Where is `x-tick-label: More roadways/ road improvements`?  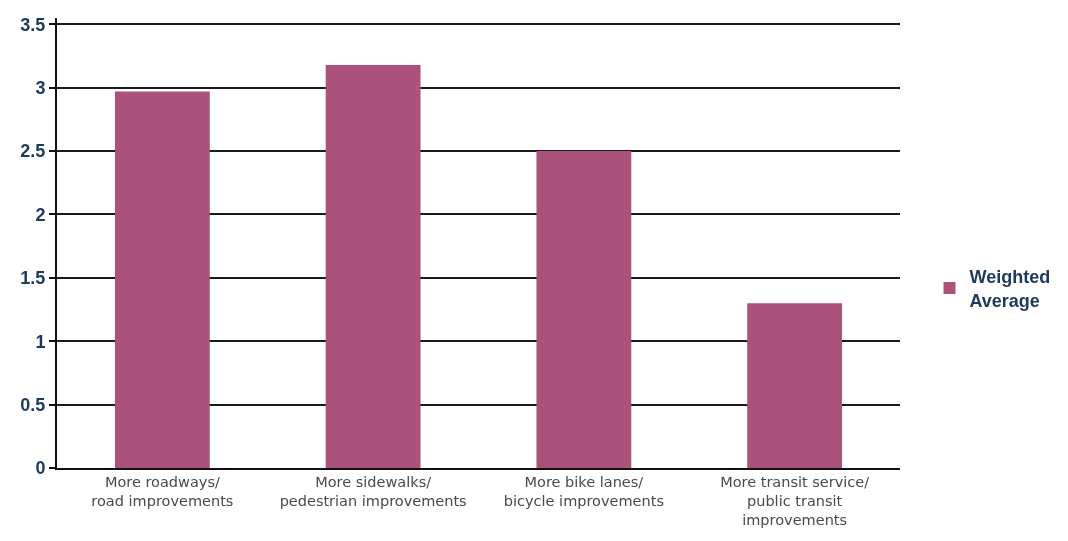
x-tick-label: More roadways/ road improvements is located at coordinates (162, 492).